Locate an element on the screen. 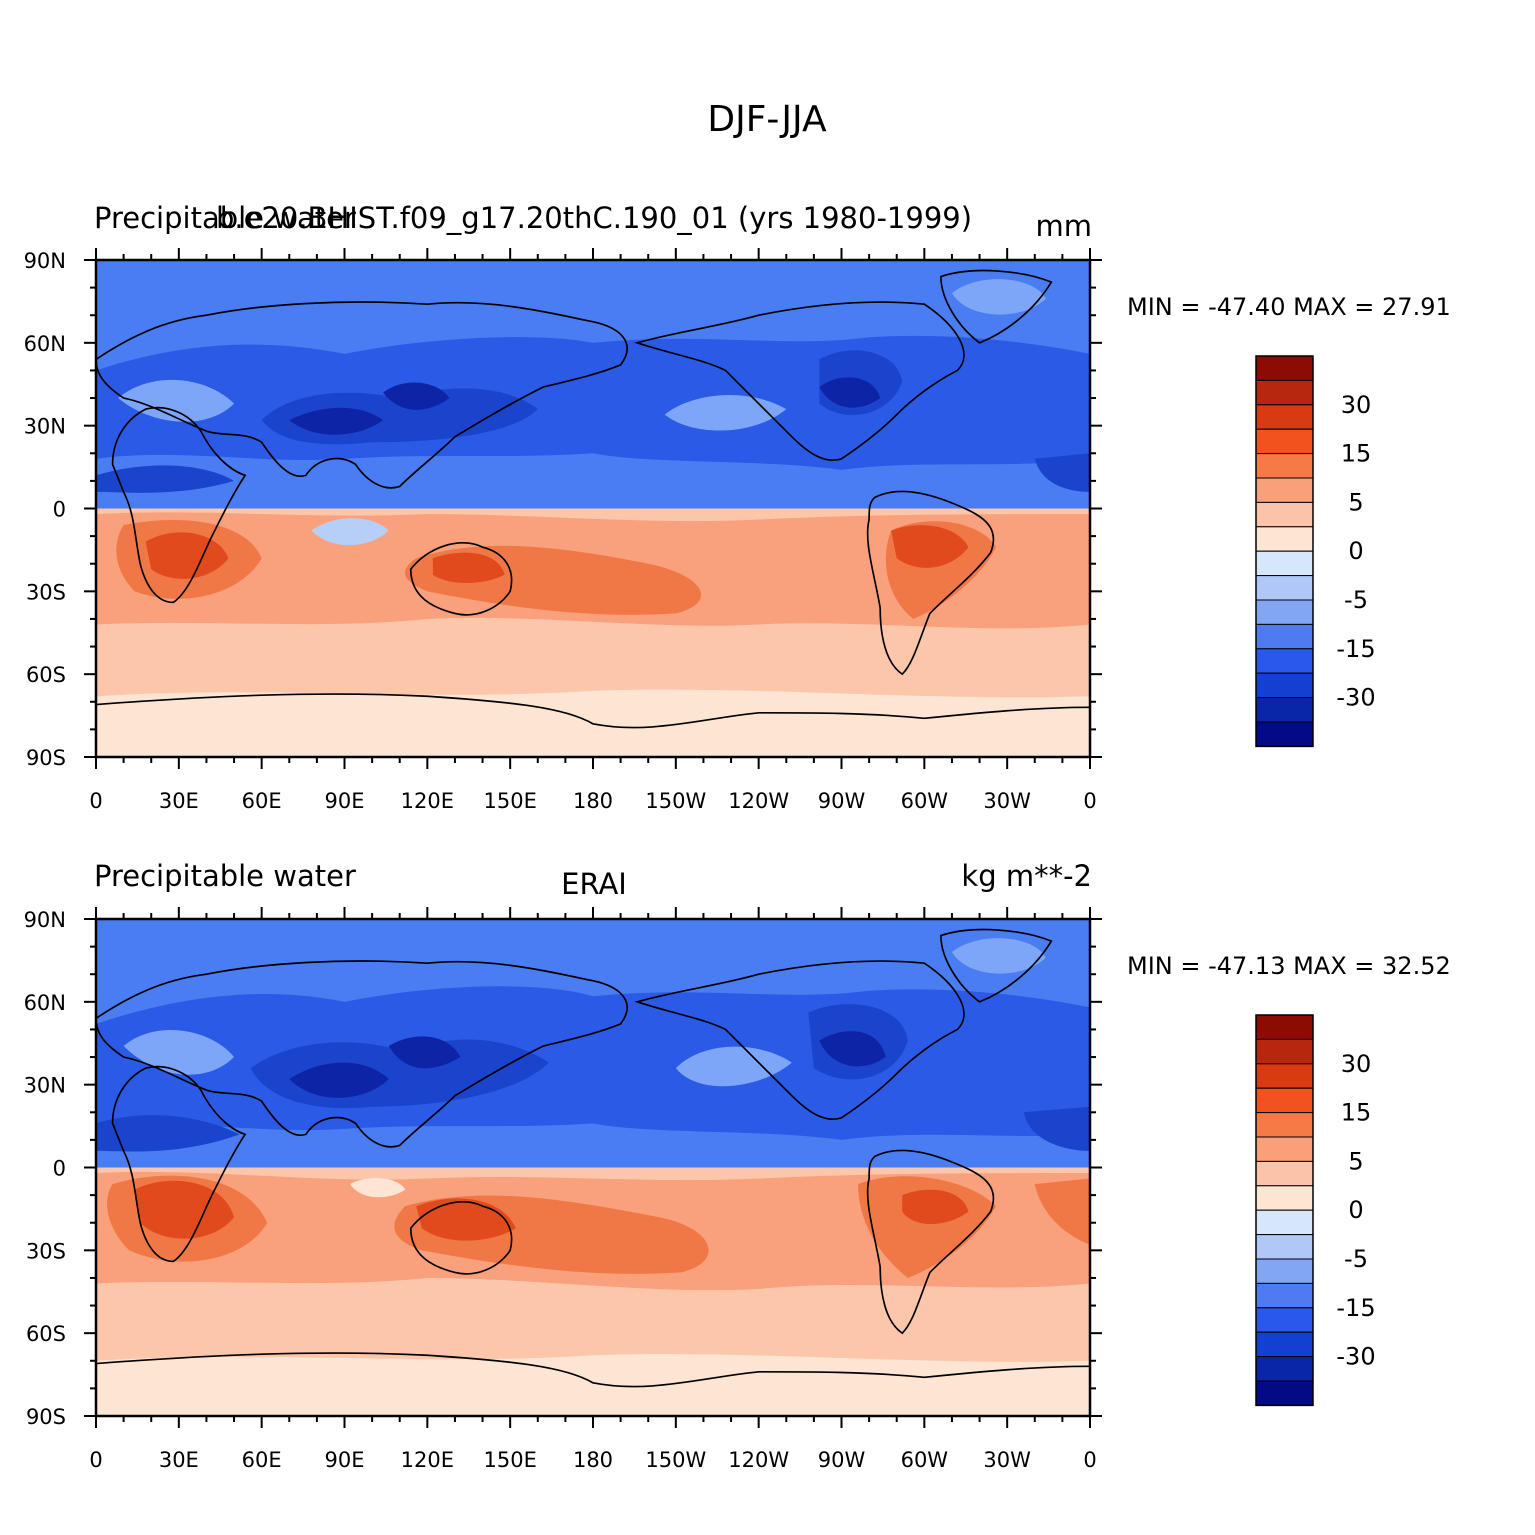 Image resolution: width=1535 pixels, height=1535 pixels. lat-tick-label: 60S is located at coordinates (46, 1334).